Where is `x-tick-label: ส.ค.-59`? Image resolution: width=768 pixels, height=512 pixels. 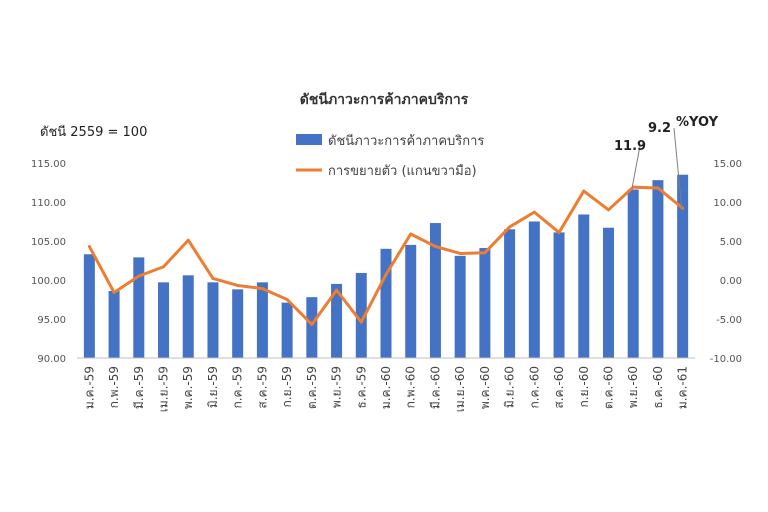
x-tick-label: ส.ค.-59 is located at coordinates (262, 387).